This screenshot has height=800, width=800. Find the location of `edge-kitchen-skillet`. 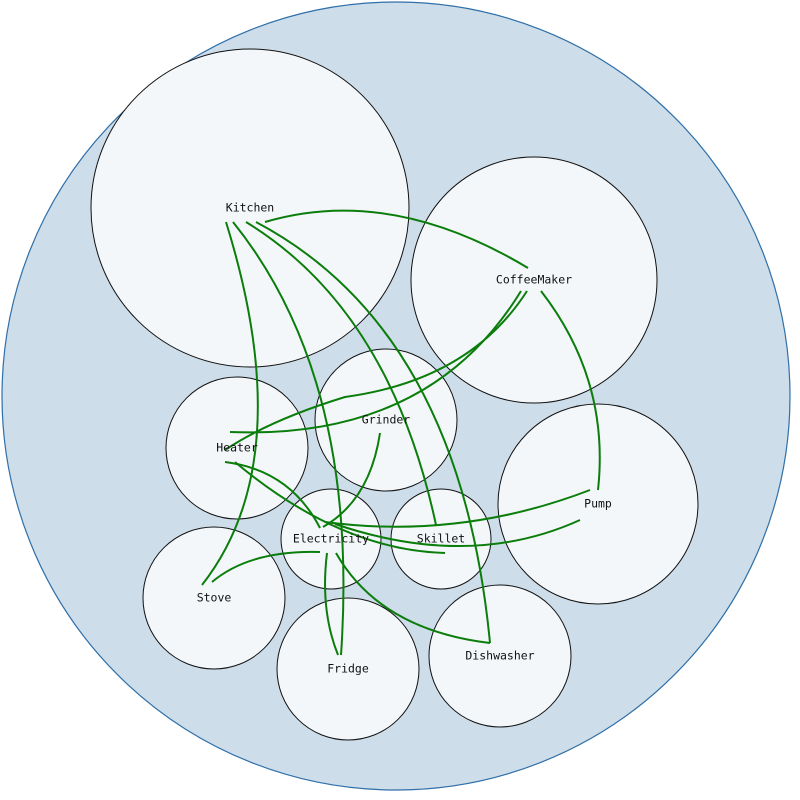

edge-kitchen-skillet is located at coordinates (341, 373).